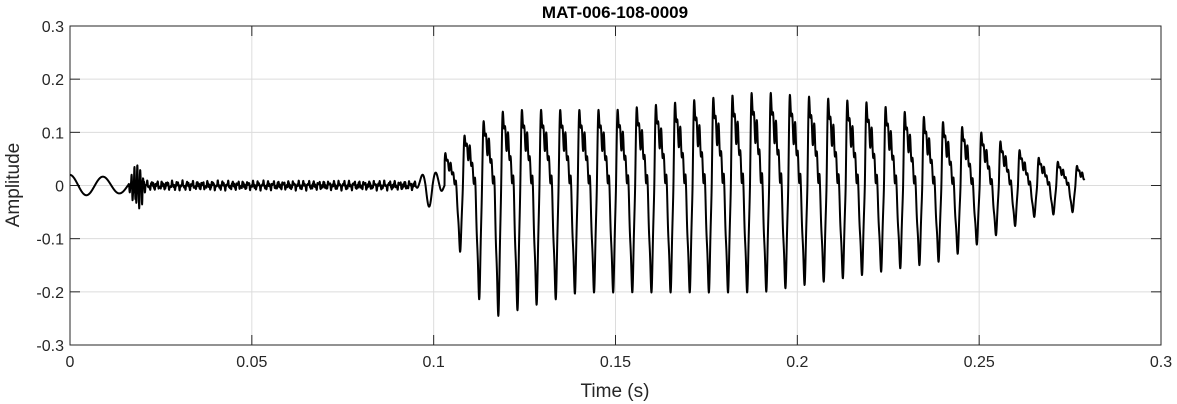  What do you see at coordinates (50, 240) in the screenshot?
I see `y-tick-label: -0.1` at bounding box center [50, 240].